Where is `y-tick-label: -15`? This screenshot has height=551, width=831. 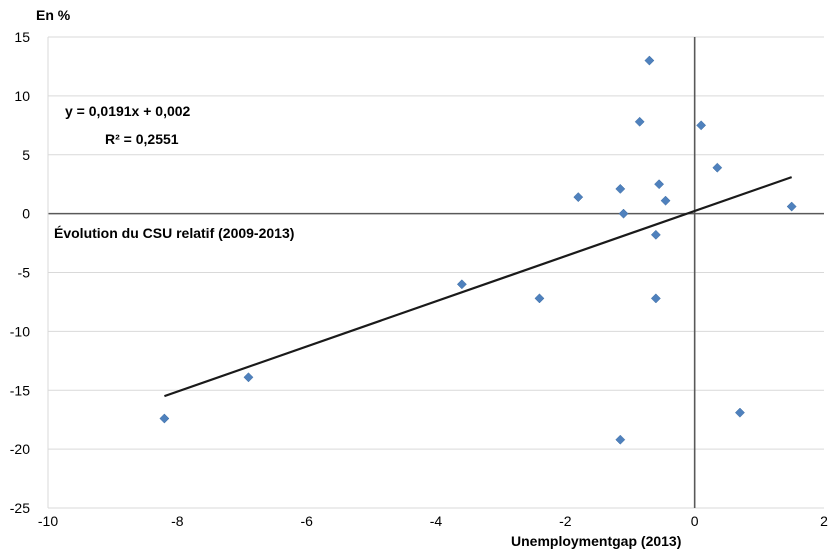 y-tick-label: -15 is located at coordinates (20, 390).